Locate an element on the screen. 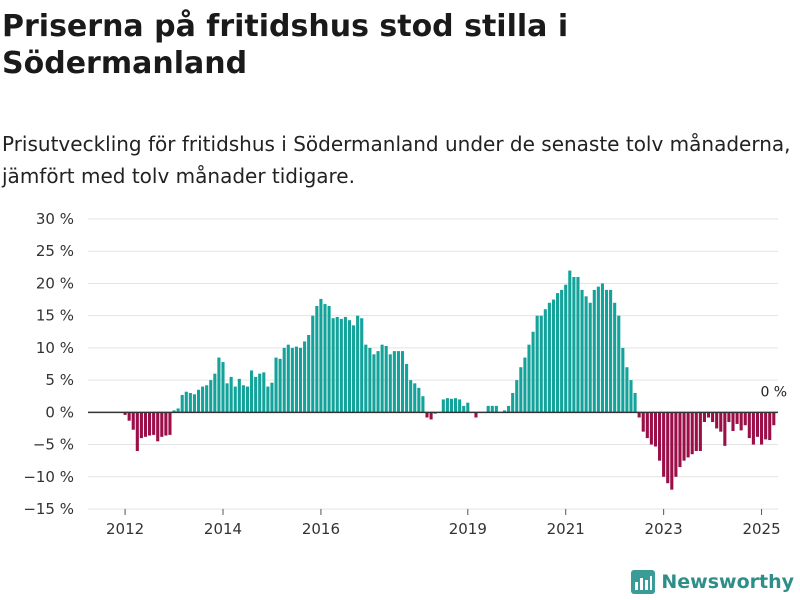 This screenshot has height=600, width=800. newsworthy-logo-icon is located at coordinates (643, 582).